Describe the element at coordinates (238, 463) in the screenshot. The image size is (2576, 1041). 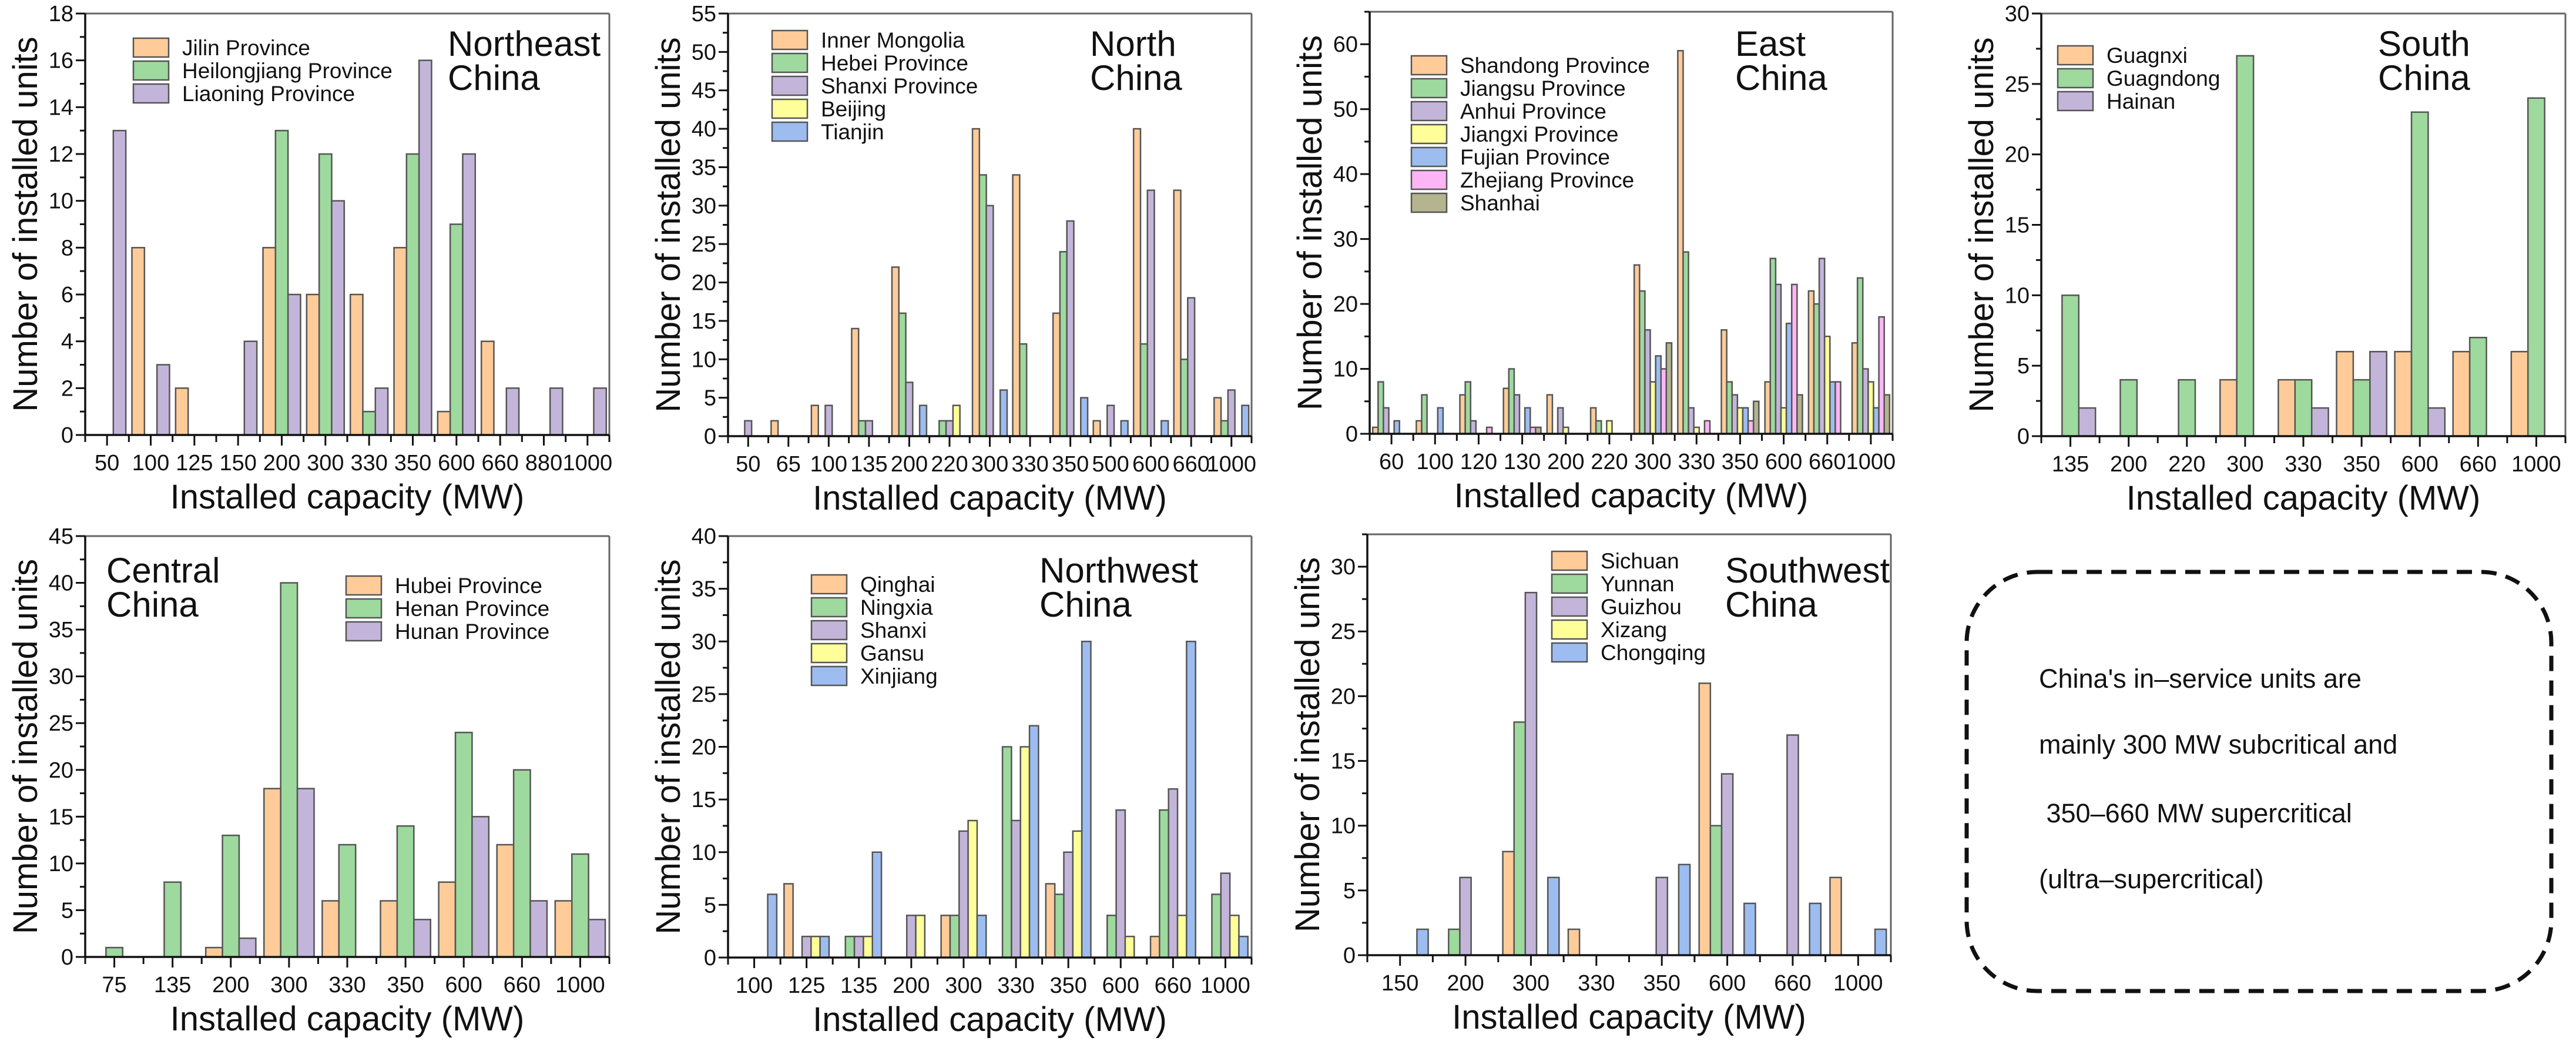
I see `x-tick-label: 150` at that location.